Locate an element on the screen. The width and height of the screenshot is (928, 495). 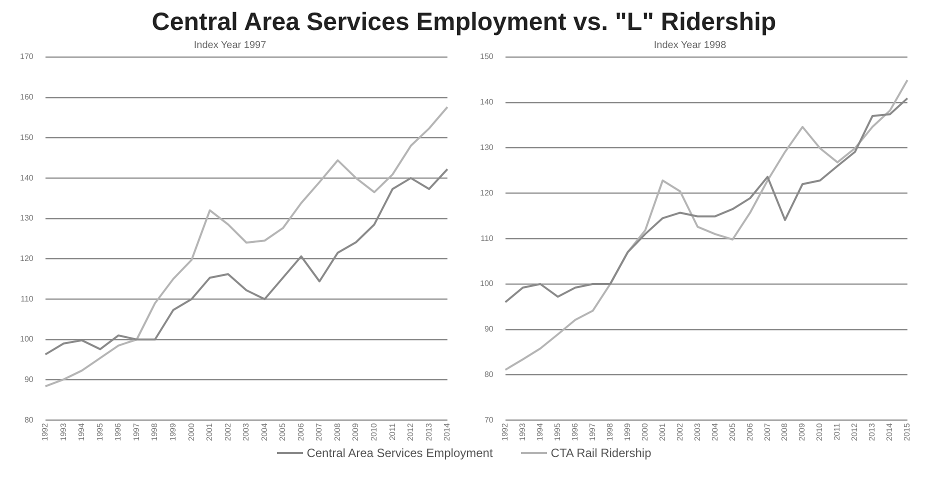
x-tick-label: 2015 is located at coordinates (907, 431).